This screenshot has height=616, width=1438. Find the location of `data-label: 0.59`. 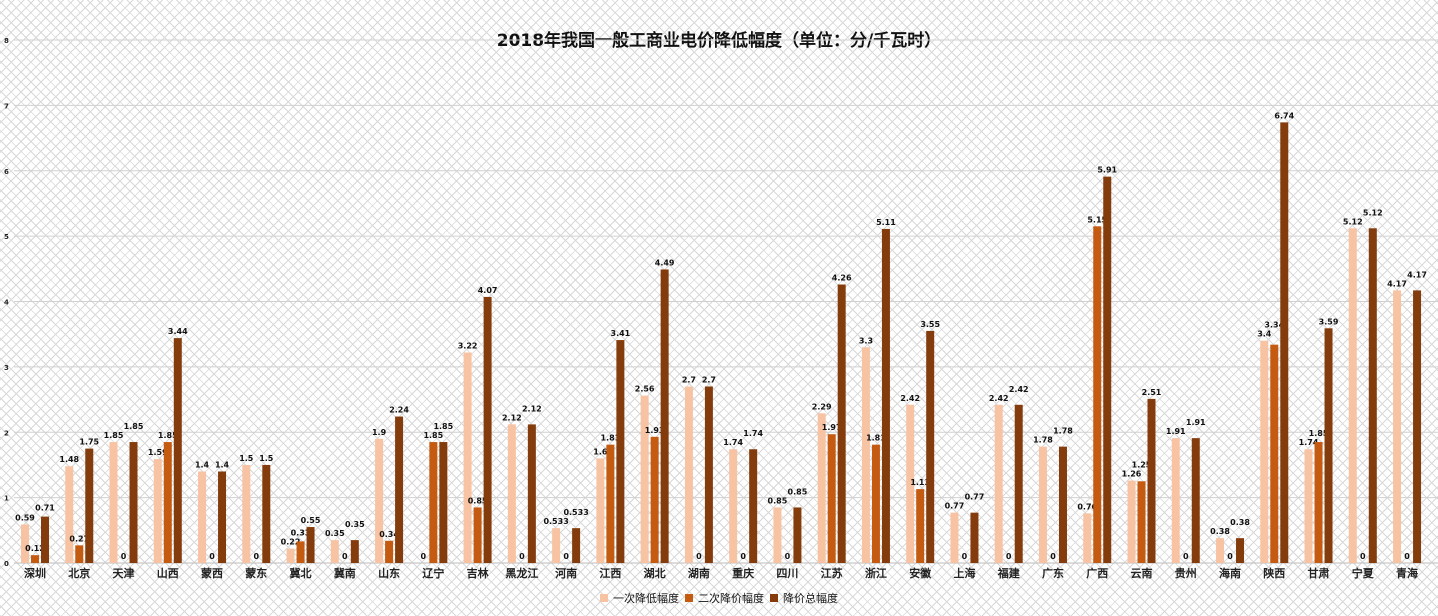

data-label: 0.59 is located at coordinates (25, 517).